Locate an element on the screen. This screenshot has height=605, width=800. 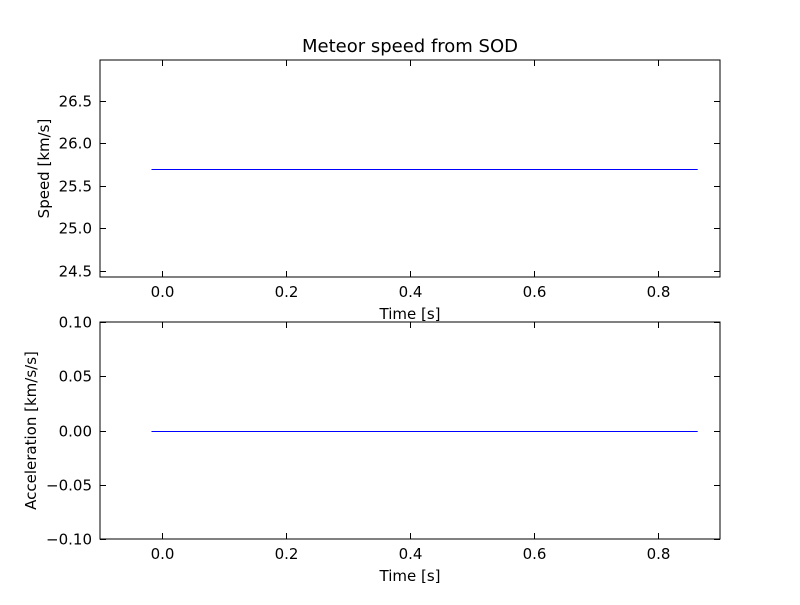
chart-title: Meteor speed from SOD is located at coordinates (410, 46).